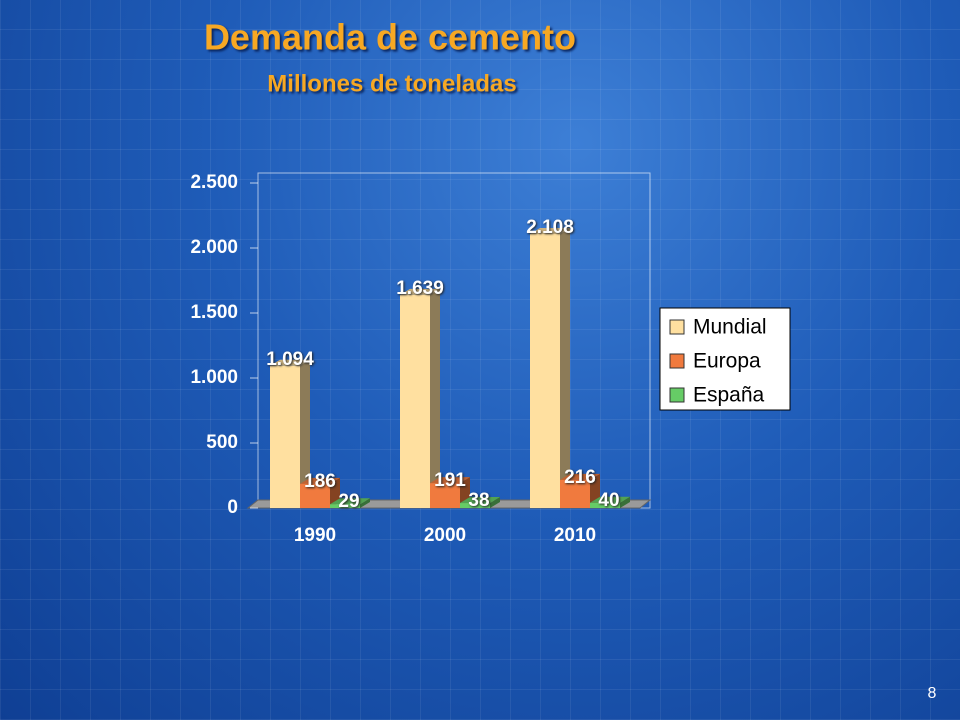 This screenshot has height=720, width=960. What do you see at coordinates (932, 693) in the screenshot?
I see `page-number: 8` at bounding box center [932, 693].